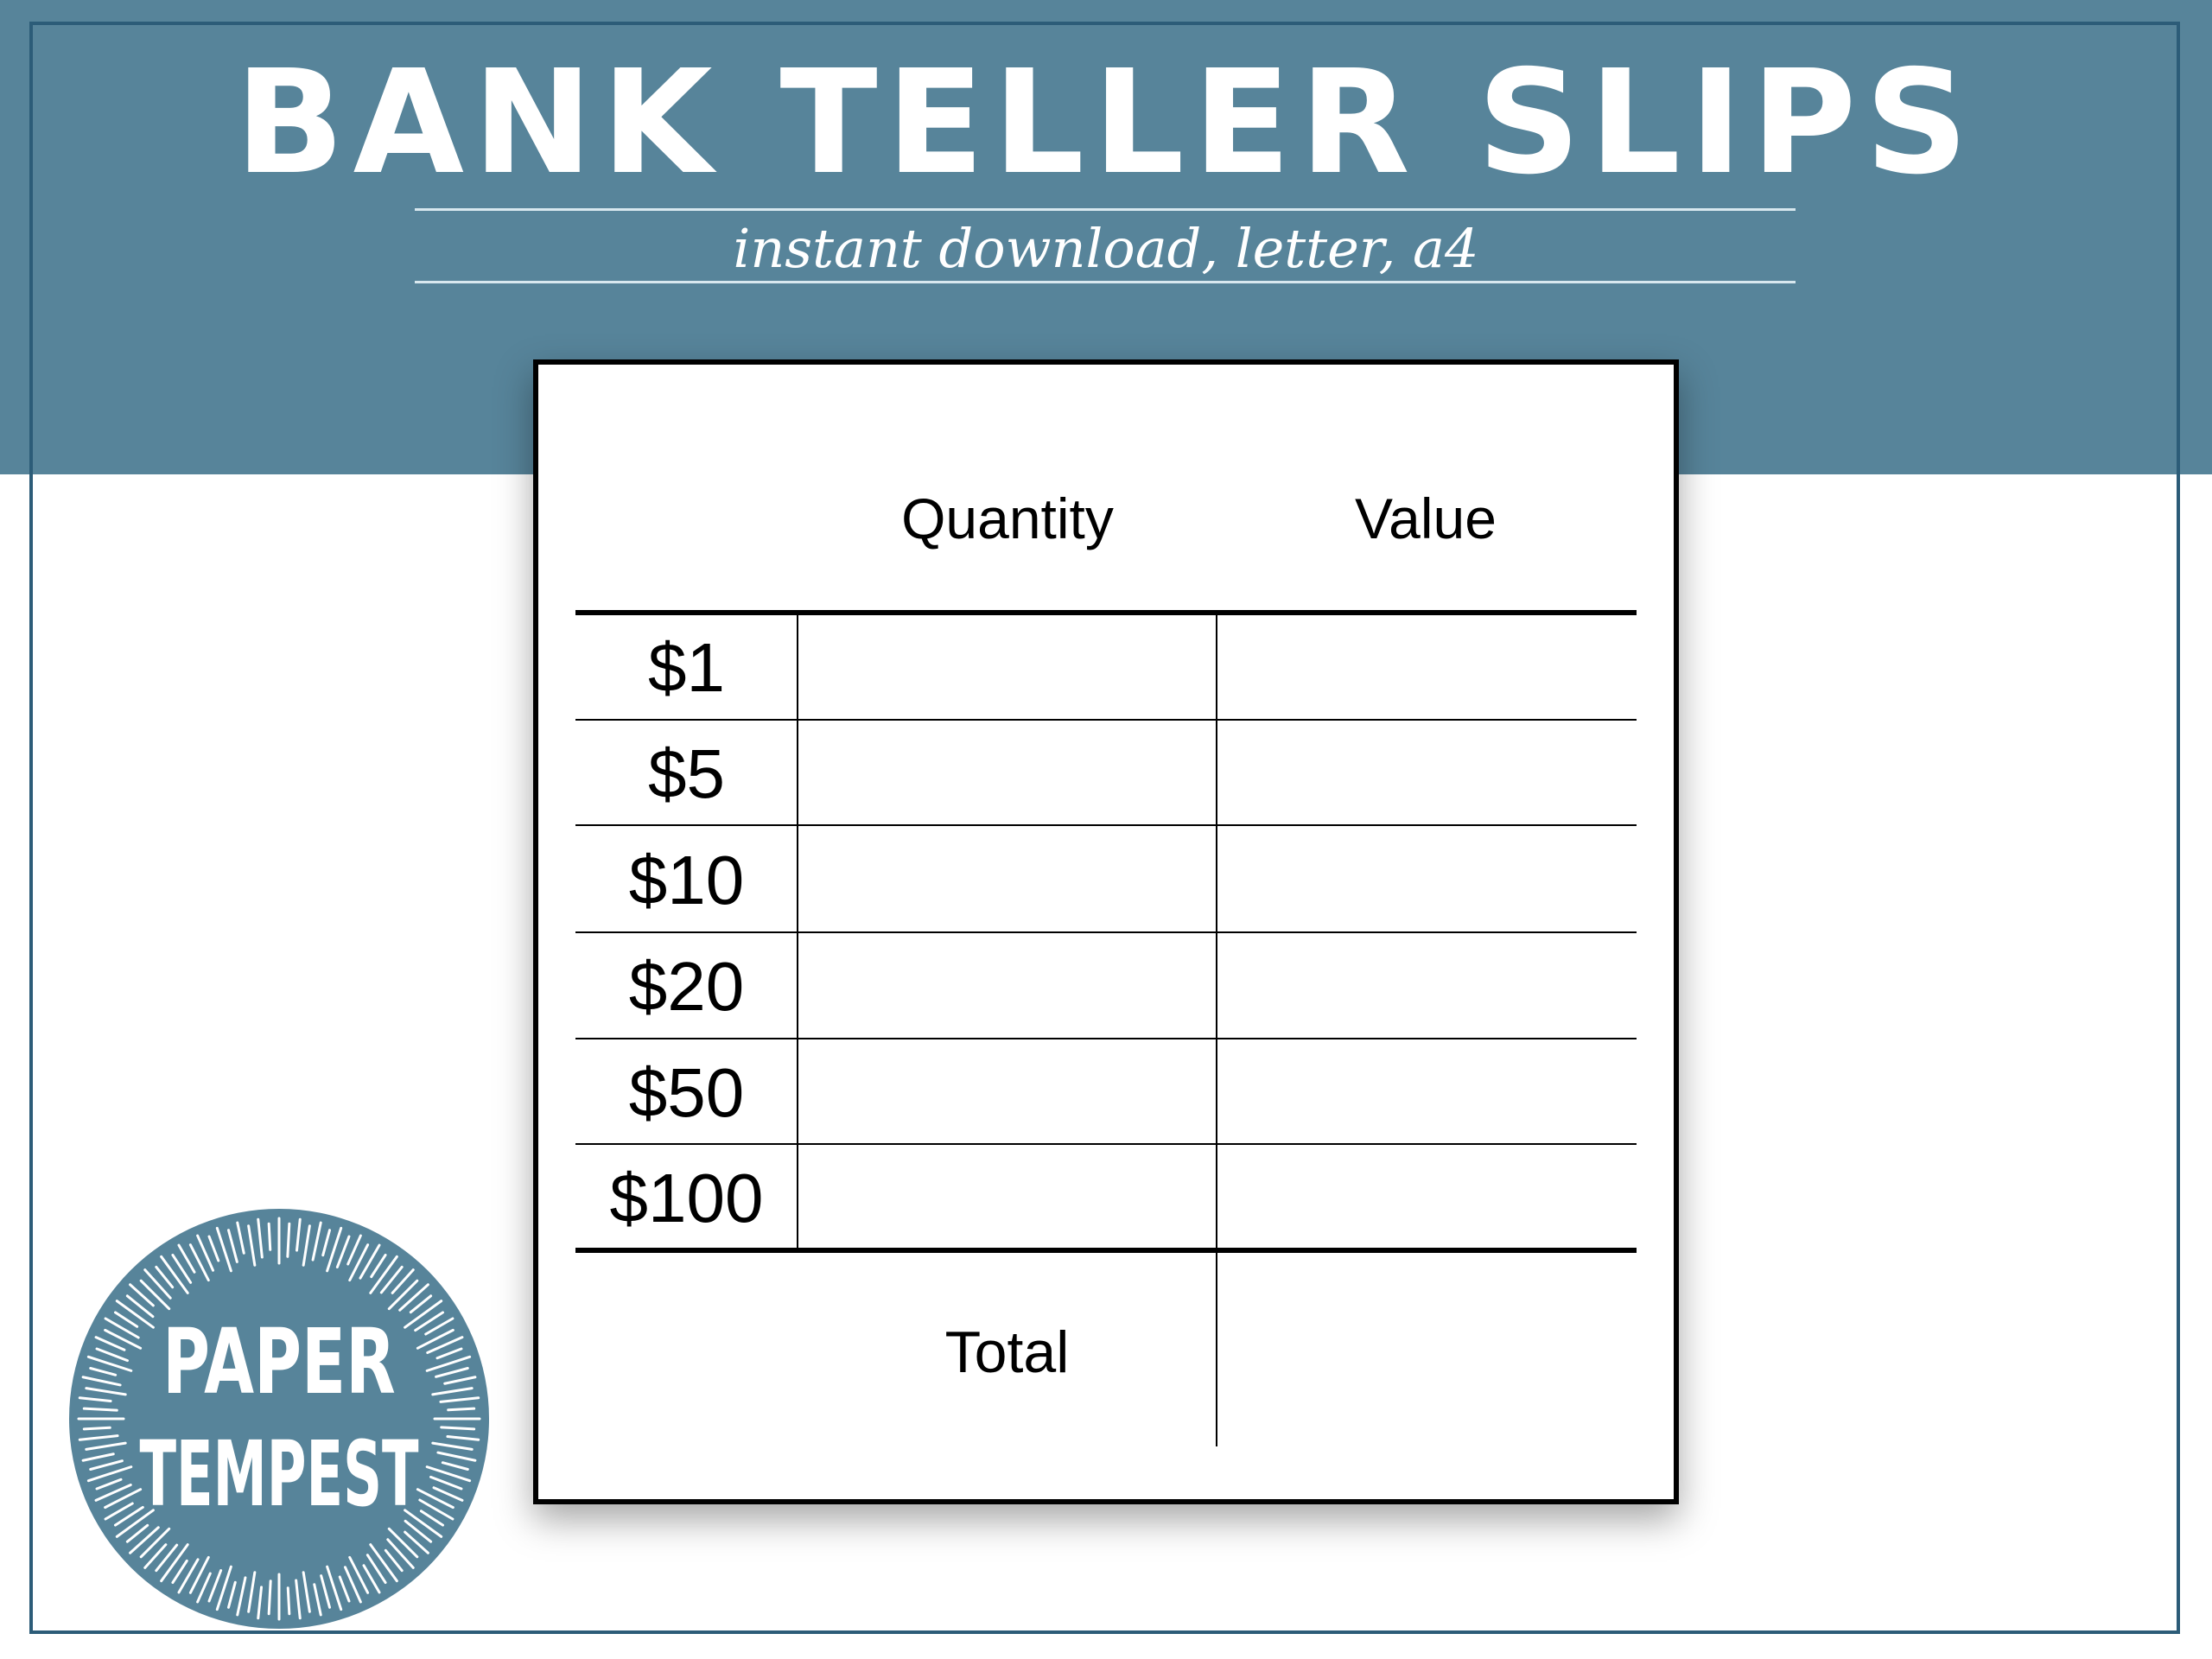 This screenshot has height=1659, width=2212. I want to click on row-label-1: $1, so click(686, 667).